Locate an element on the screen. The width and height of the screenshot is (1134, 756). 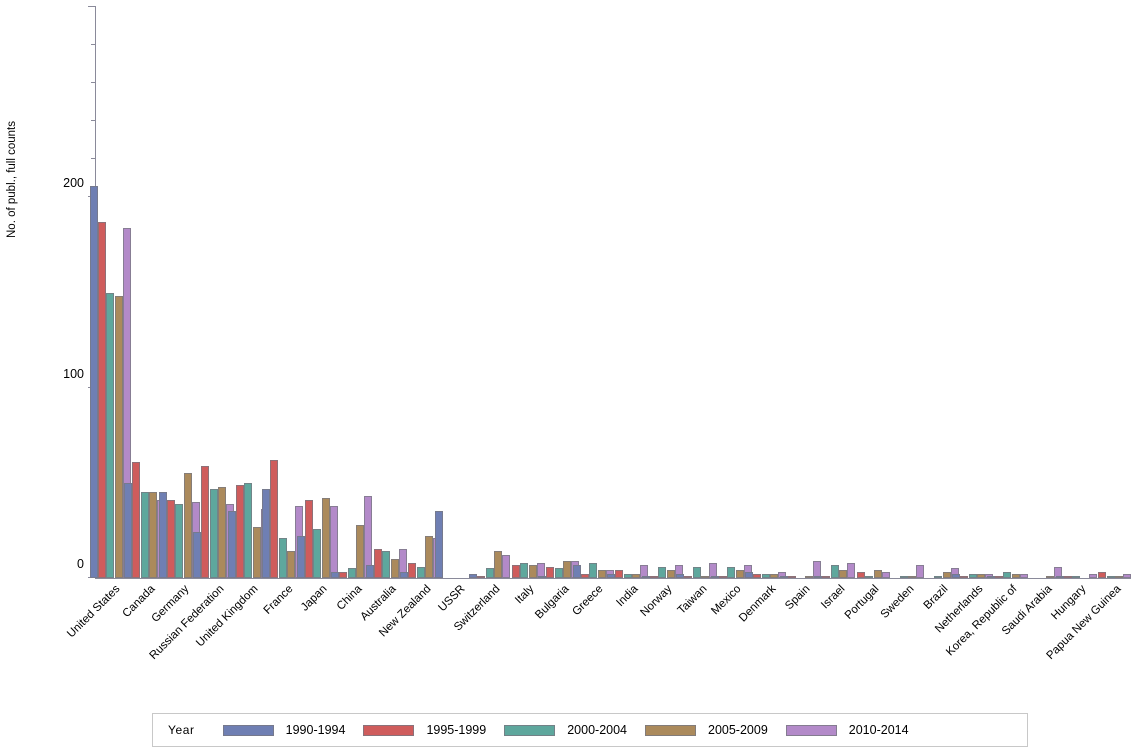
x-axis-tick-label: France is located at coordinates (278, 600).